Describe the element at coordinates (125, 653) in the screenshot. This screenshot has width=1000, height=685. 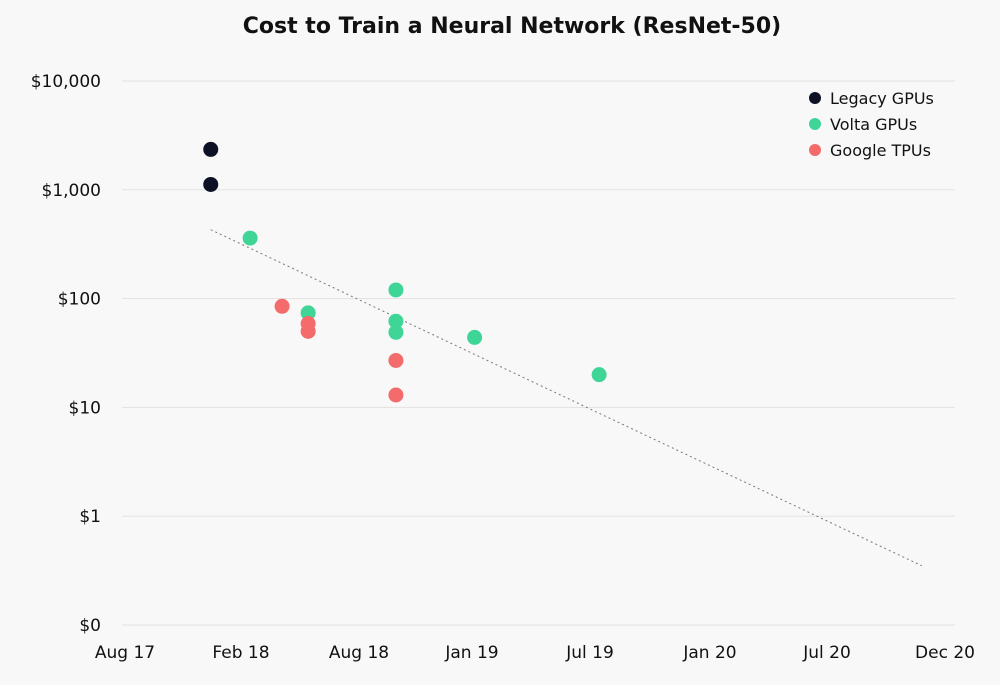
I see `x-tick-label: Aug 17` at that location.